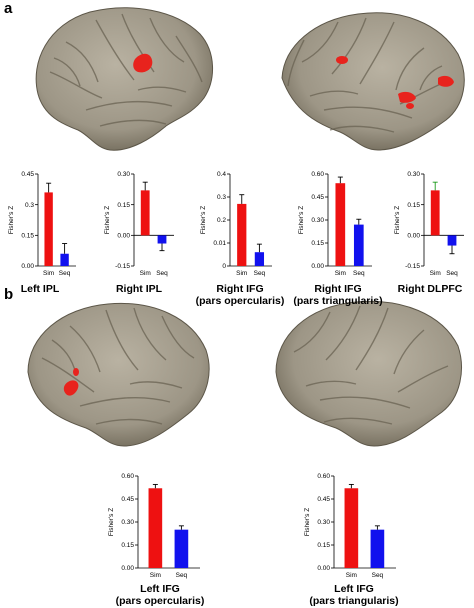 The width and height of the screenshot is (474, 608). What do you see at coordinates (40, 289) in the screenshot?
I see `chart-title-left-ipl: Left IPL` at bounding box center [40, 289].